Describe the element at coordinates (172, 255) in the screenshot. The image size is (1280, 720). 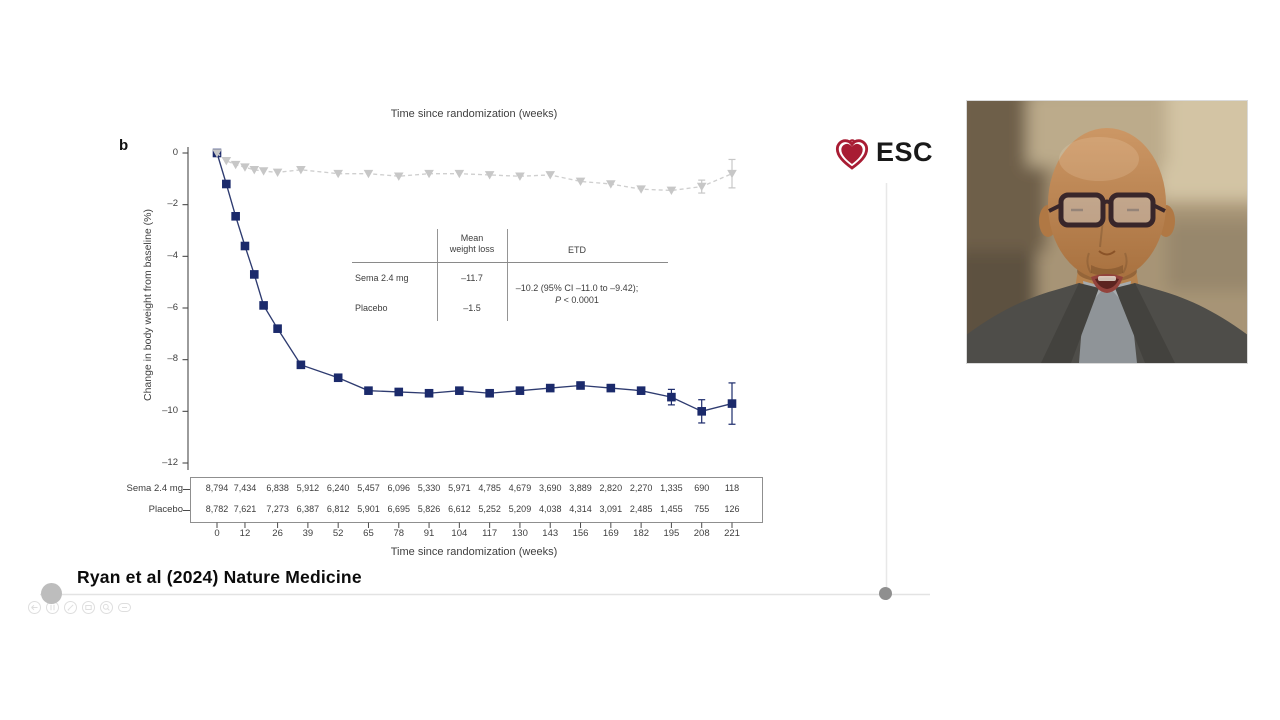
I see `y-tick-label: –4` at that location.